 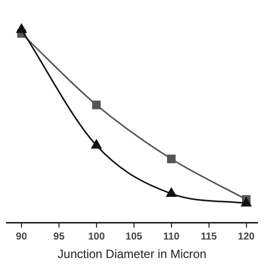 I want to click on x-tick-label: 120, so click(x=247, y=236).